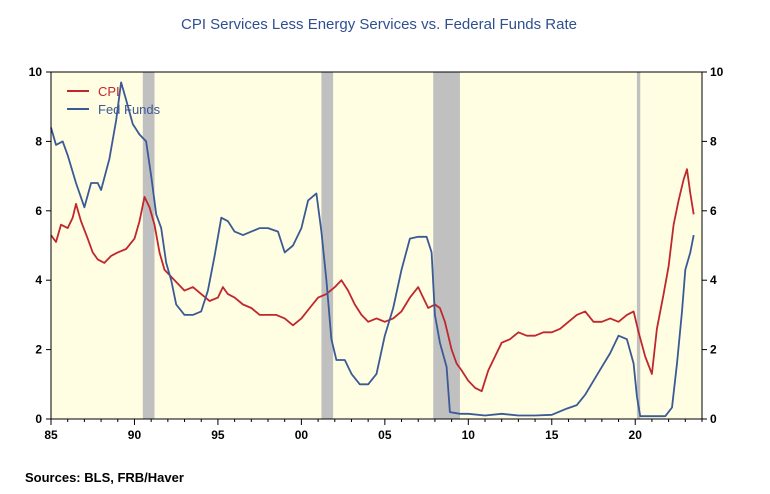 The width and height of the screenshot is (770, 494). Describe the element at coordinates (717, 72) in the screenshot. I see `y-tick-label-right: 10` at that location.